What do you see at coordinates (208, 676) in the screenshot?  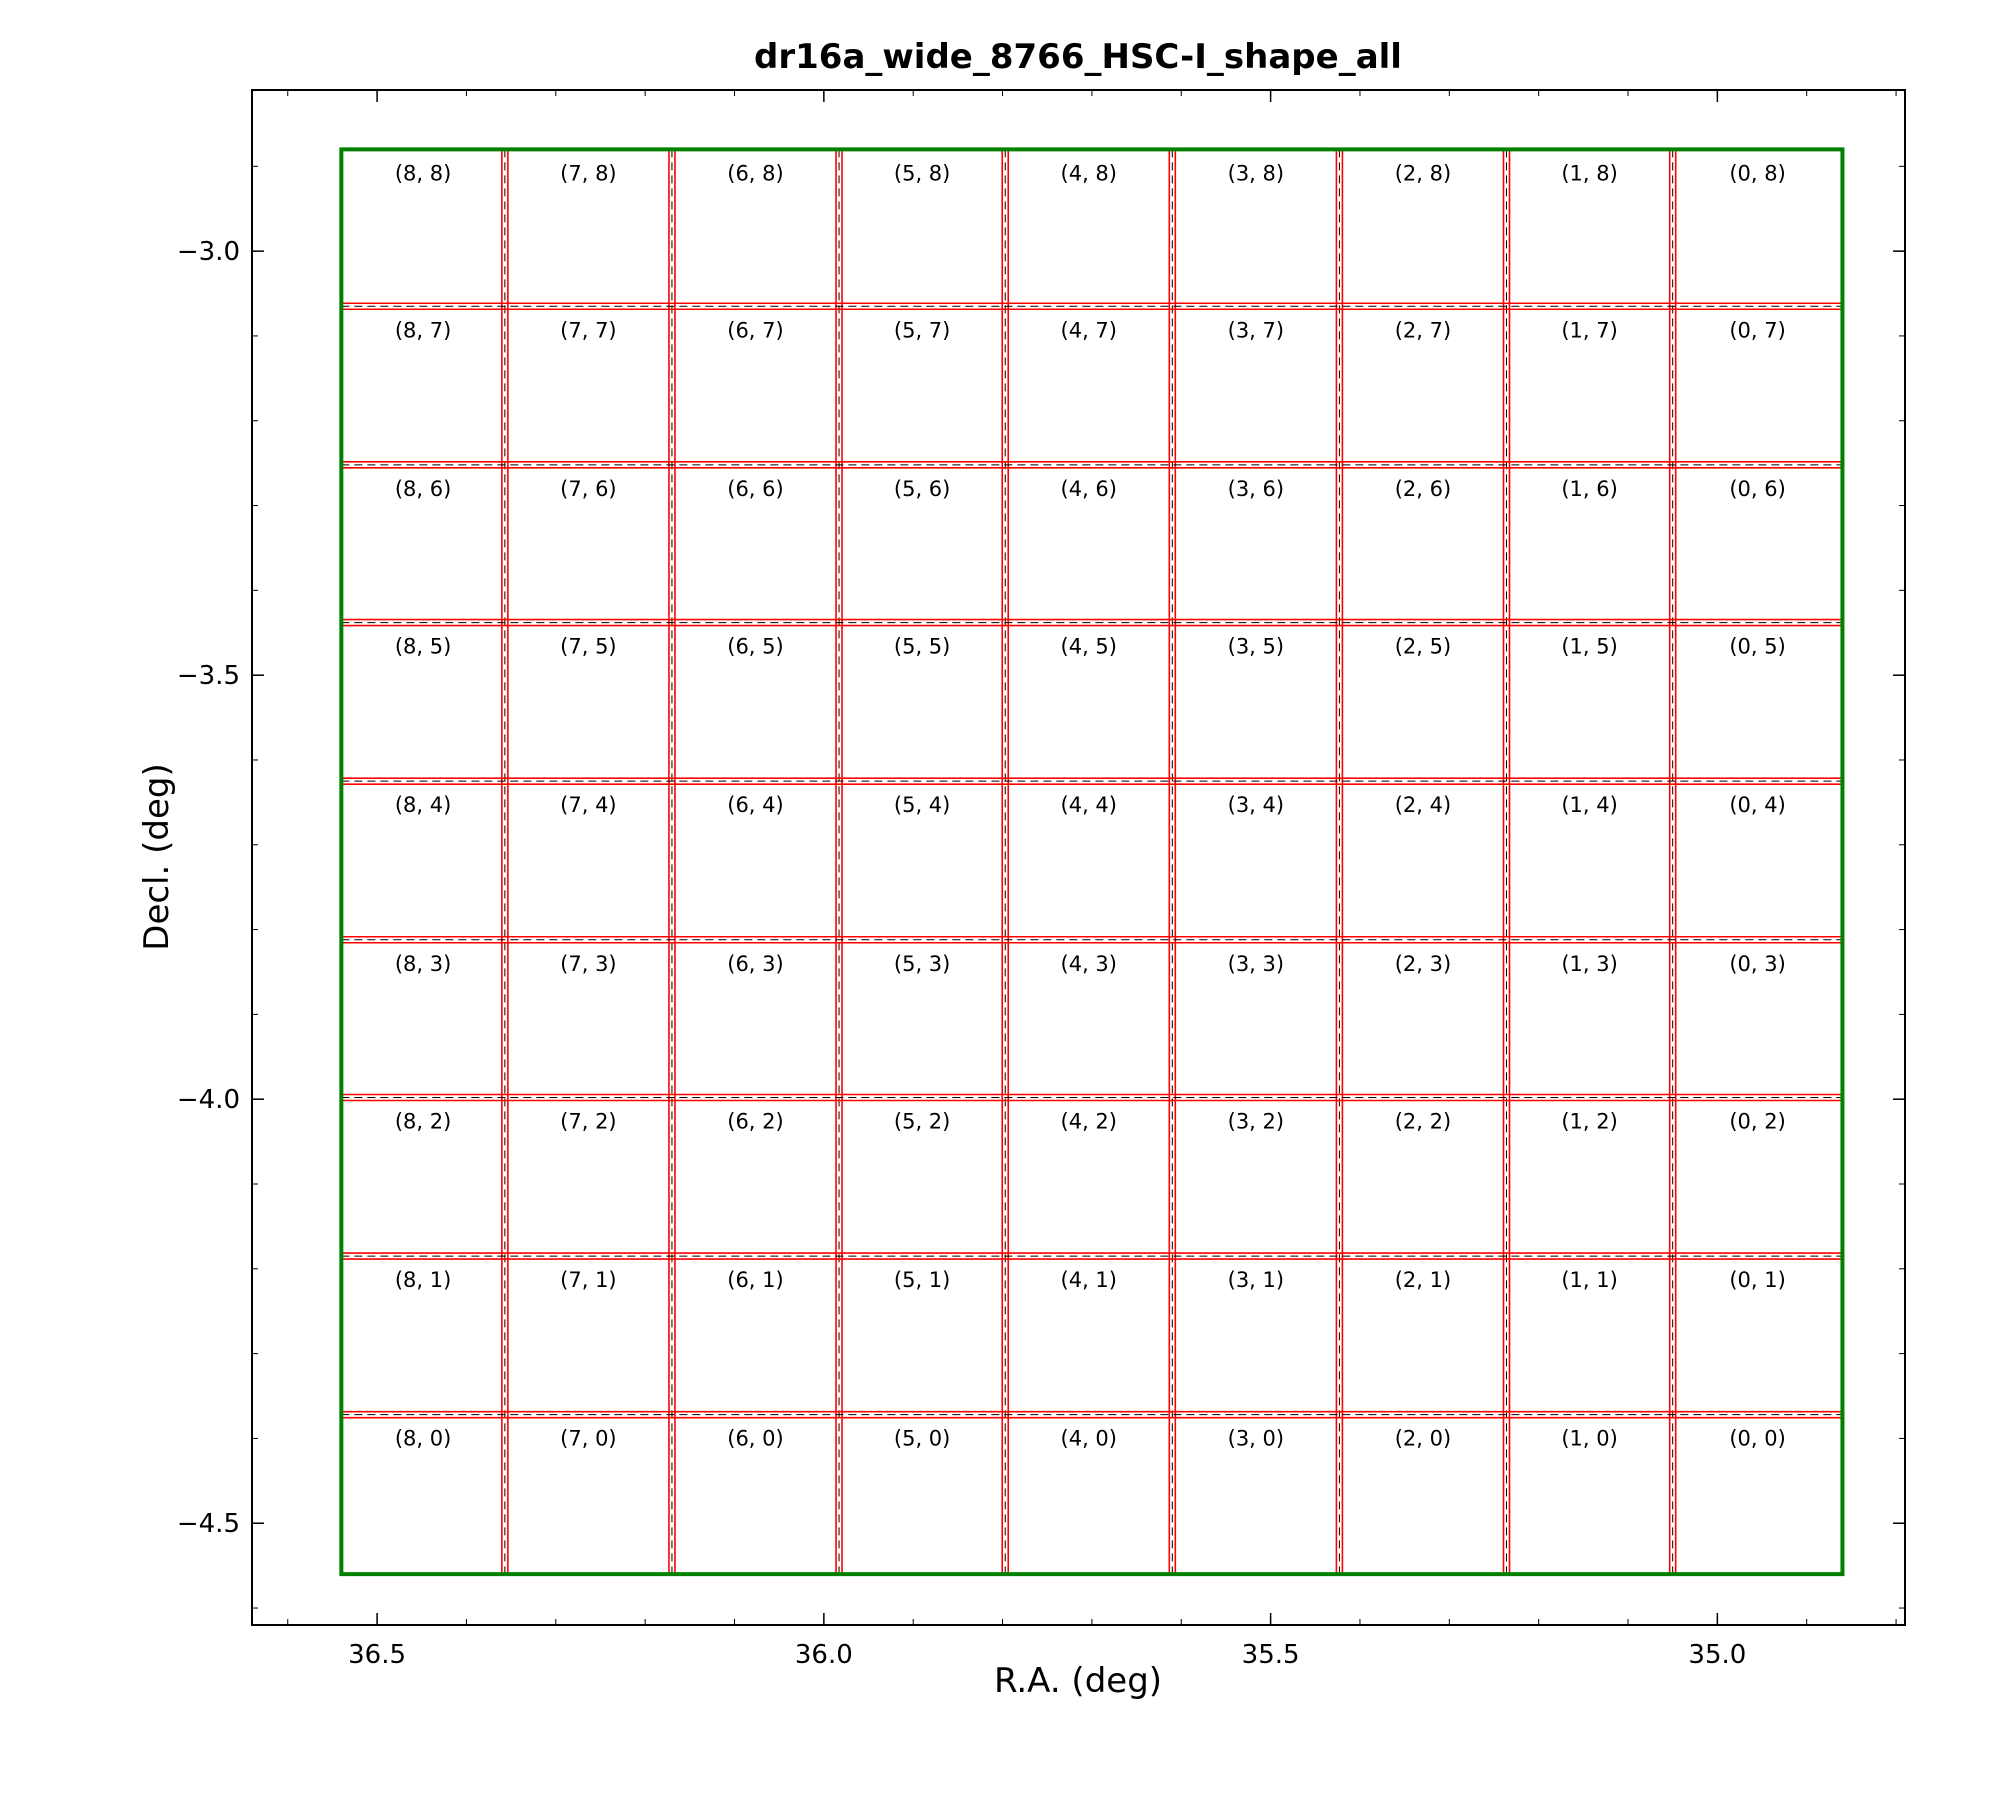 I see `y-tick-label: −3.5` at bounding box center [208, 676].